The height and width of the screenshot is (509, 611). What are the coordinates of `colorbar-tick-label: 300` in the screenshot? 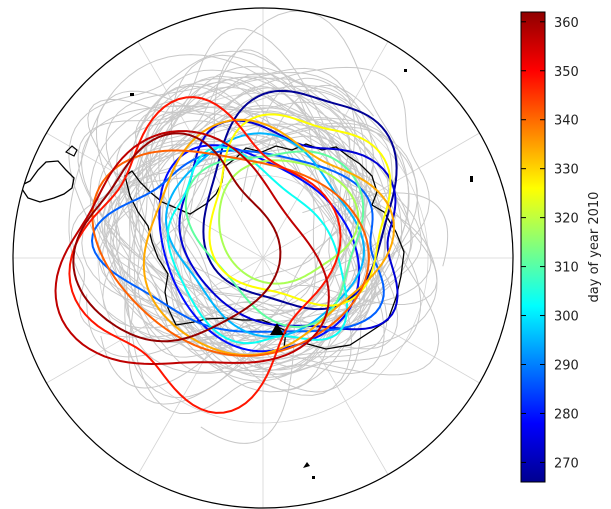 It's located at (566, 317).